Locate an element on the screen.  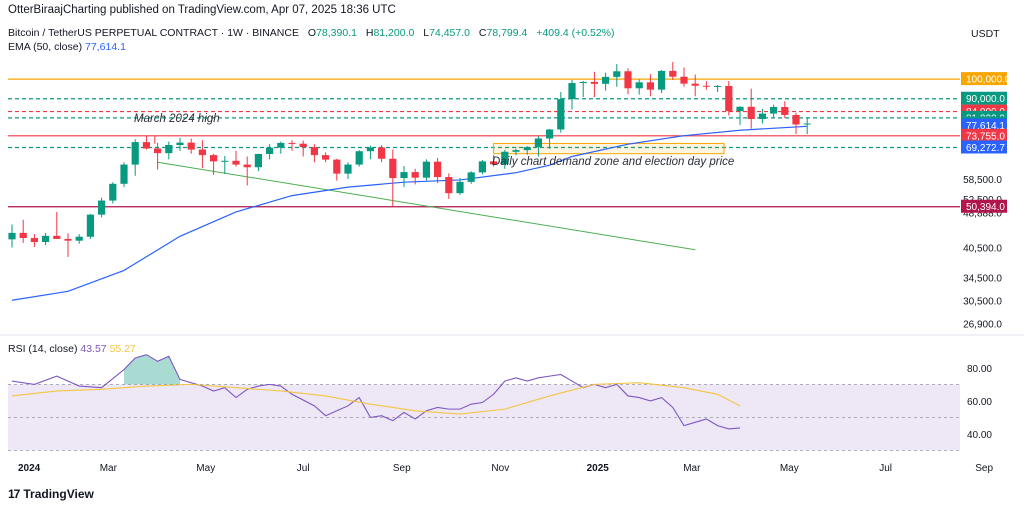
rsi-axis: 80.00 60.00 40.00 is located at coordinates (979, 402).